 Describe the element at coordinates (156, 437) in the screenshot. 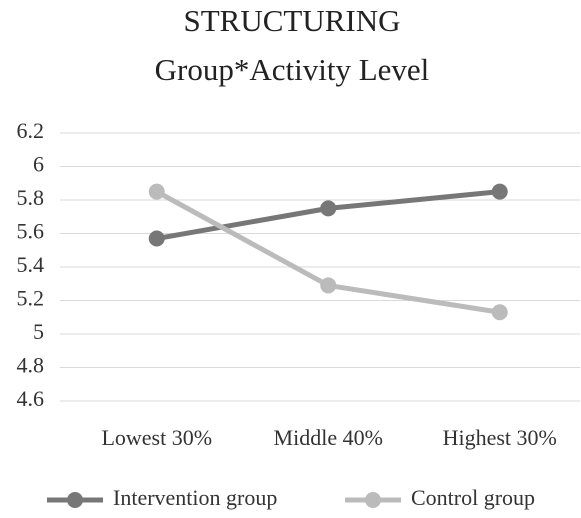

I see `x-tick-label: Lowest 30%` at that location.